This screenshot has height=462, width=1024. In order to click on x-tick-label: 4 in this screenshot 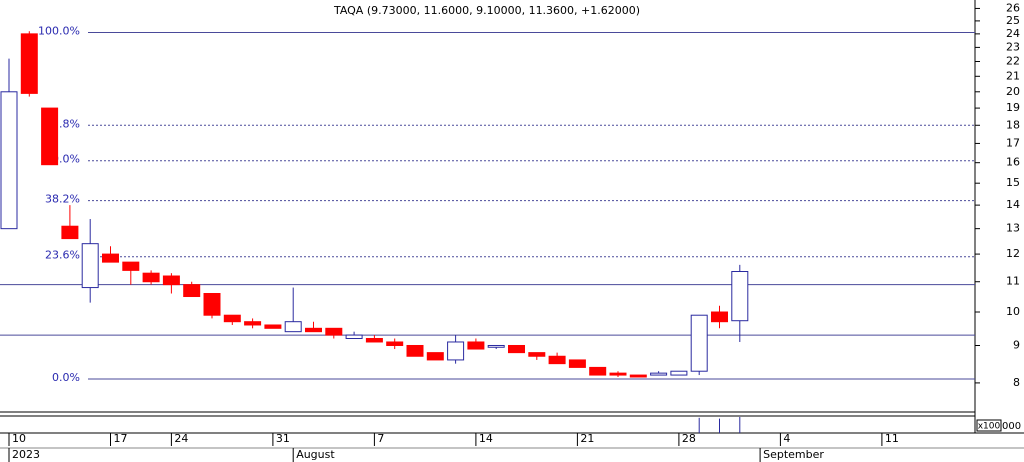, I will do `click(786, 438)`.